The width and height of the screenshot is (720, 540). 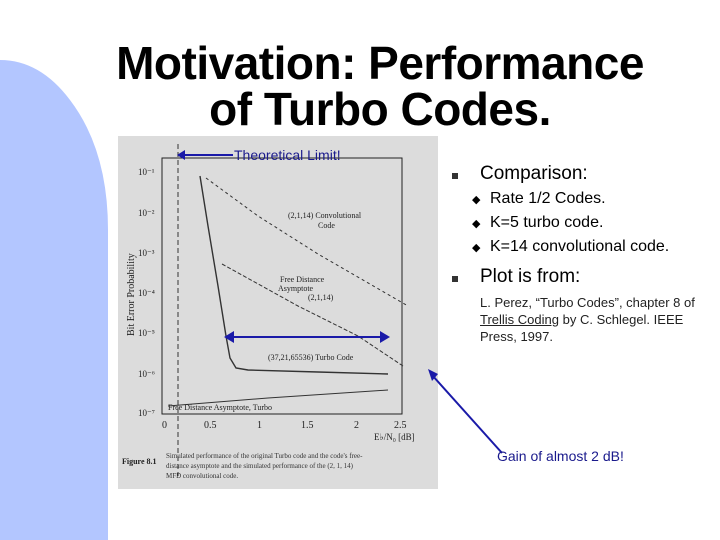 What do you see at coordinates (326, 225) in the screenshot?
I see `conv-code-label-2: Code` at bounding box center [326, 225].